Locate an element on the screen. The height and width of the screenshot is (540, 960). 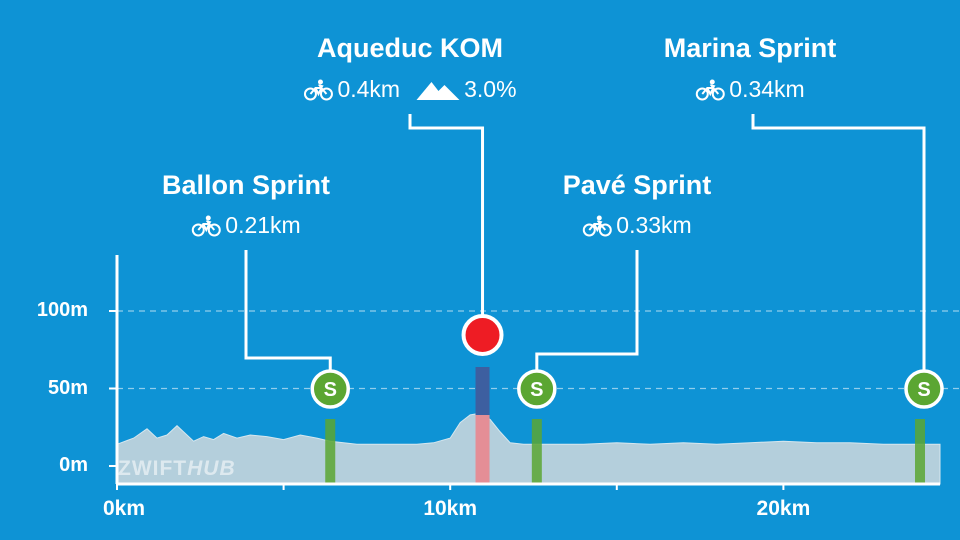
segment-title: Ballon Sprint is located at coordinates (246, 185).